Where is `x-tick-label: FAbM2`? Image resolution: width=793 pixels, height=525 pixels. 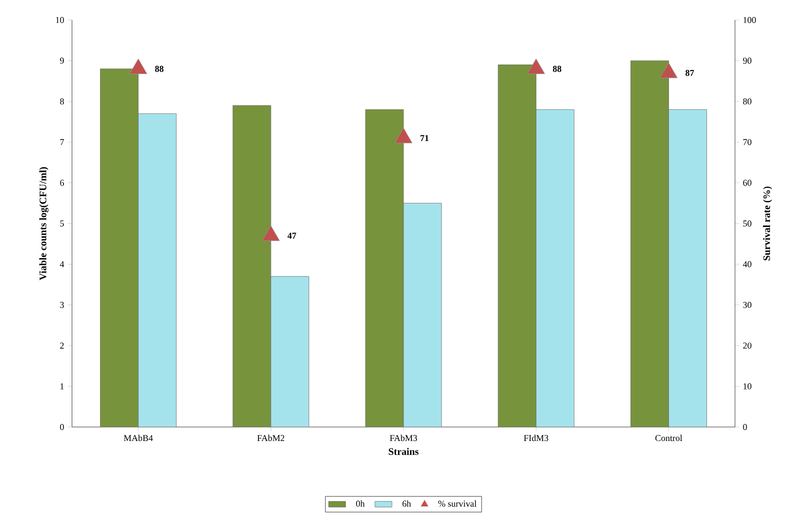 x-tick-label: FAbM2 is located at coordinates (270, 438).